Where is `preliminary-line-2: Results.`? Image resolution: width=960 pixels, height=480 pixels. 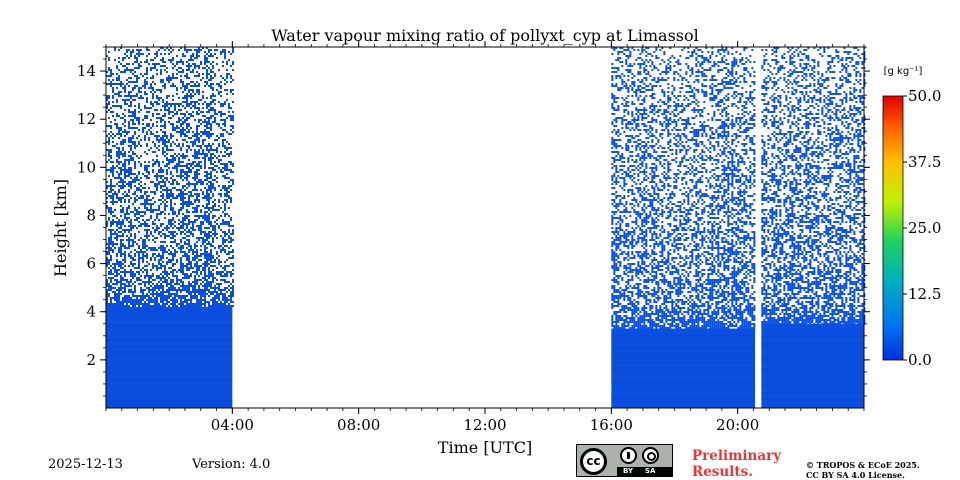 preliminary-line-2: Results. is located at coordinates (722, 472).